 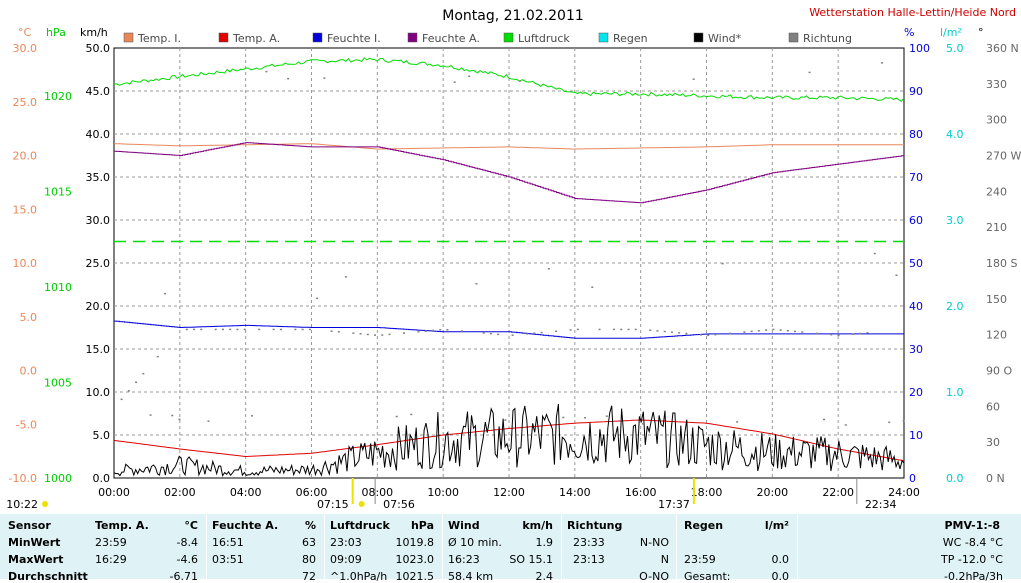 What do you see at coordinates (916, 435) in the screenshot?
I see `humidity-tick: 10` at bounding box center [916, 435].